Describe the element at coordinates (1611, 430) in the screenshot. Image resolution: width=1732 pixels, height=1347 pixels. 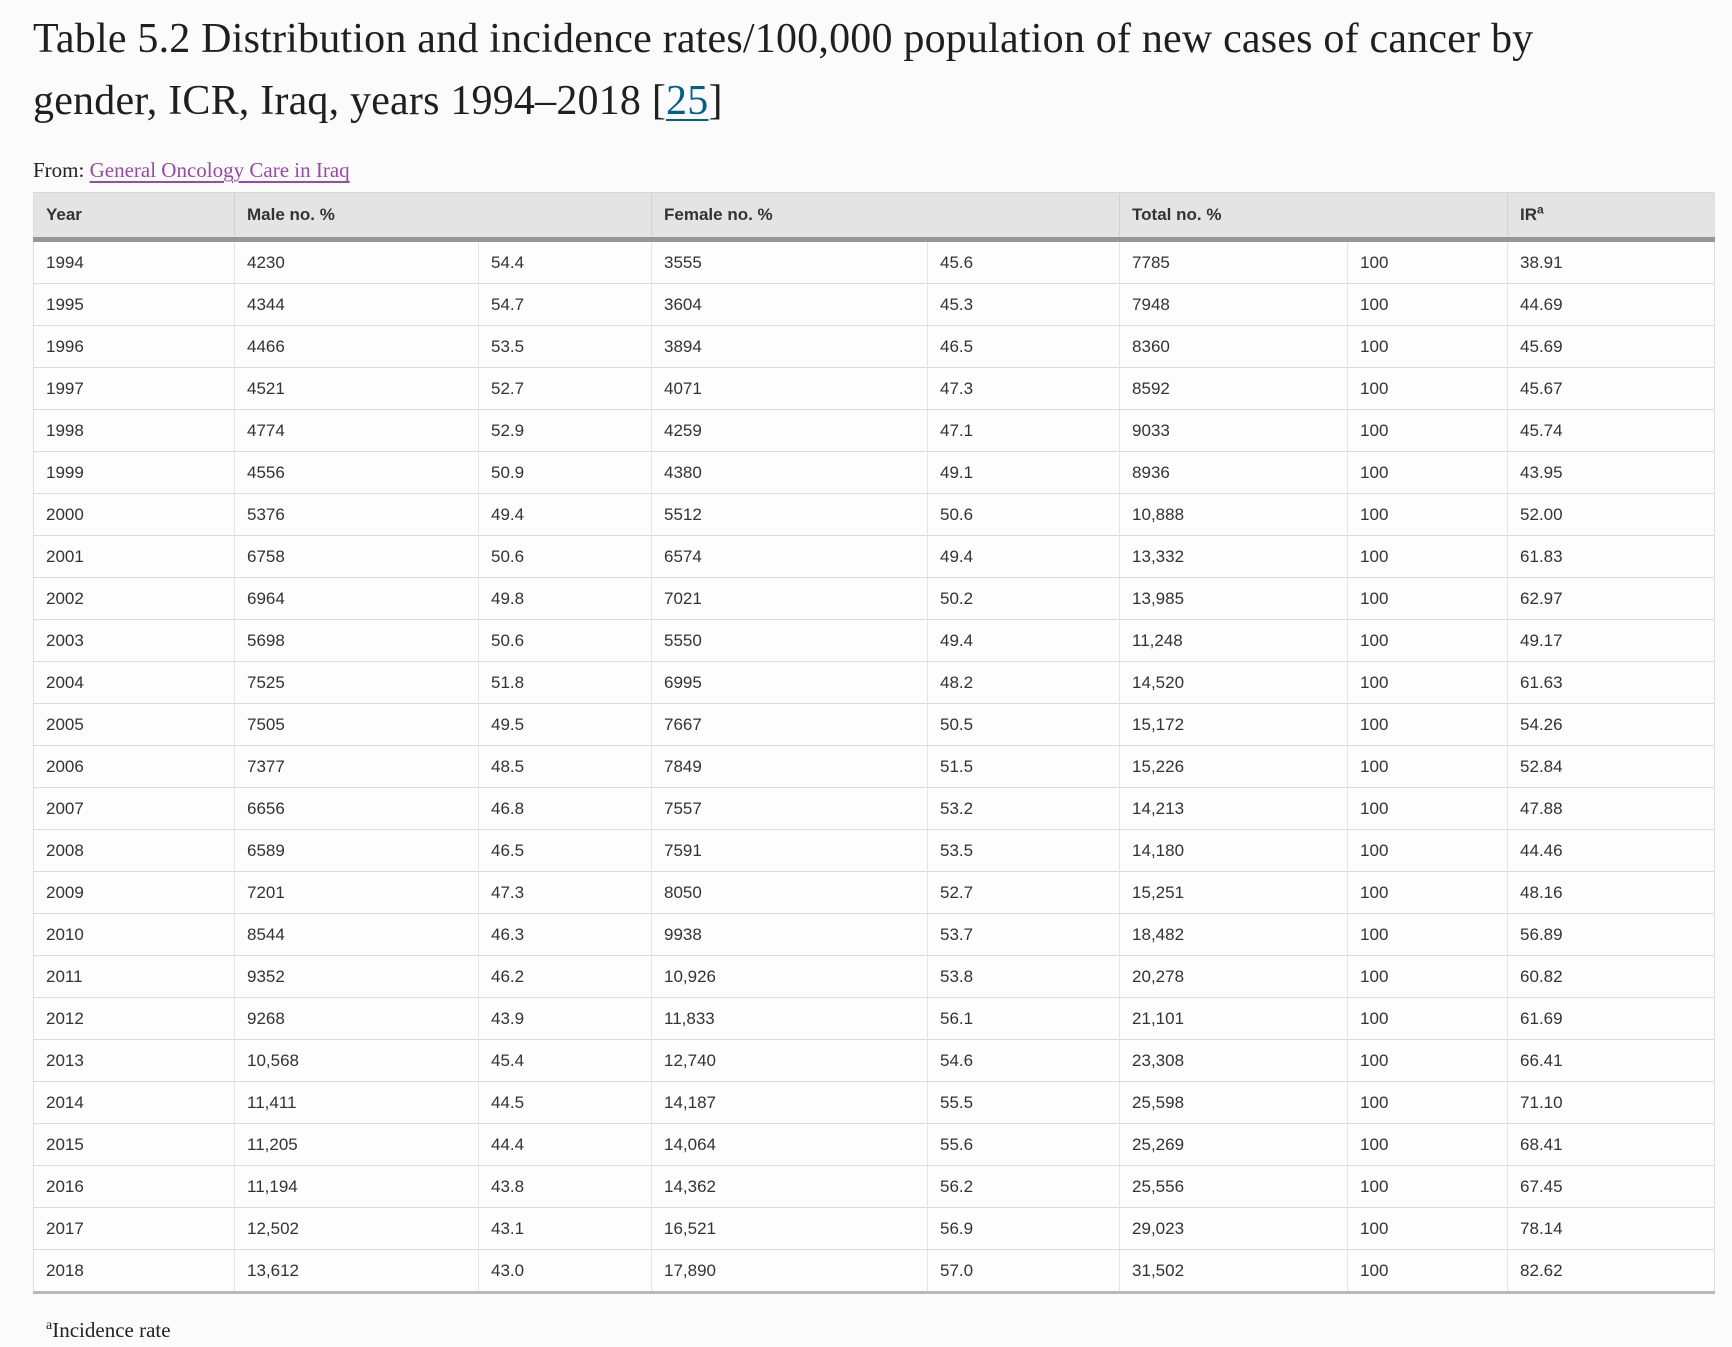
I see `table-cell: 45.74` at that location.